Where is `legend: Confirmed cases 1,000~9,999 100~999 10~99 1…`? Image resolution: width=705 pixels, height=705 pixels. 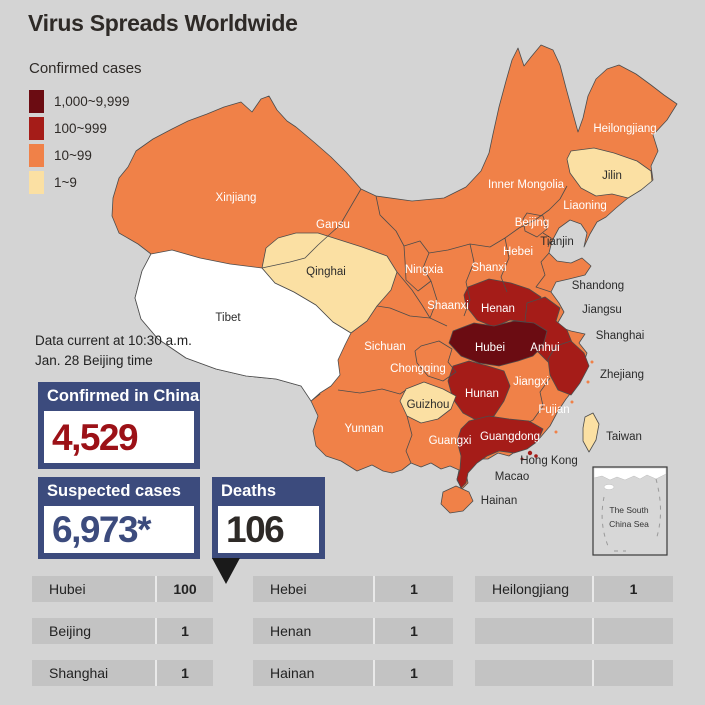 legend: Confirmed cases 1,000~9,999 100~999 10~99 1… is located at coordinates (85, 129).